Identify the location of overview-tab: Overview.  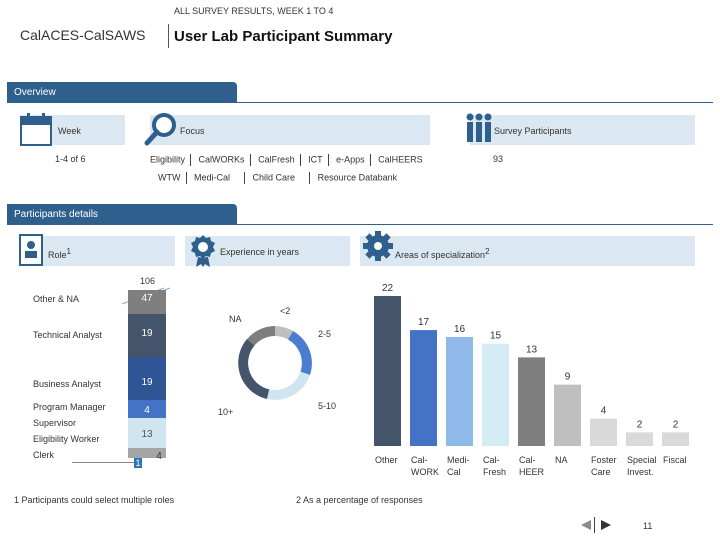
(122, 92).